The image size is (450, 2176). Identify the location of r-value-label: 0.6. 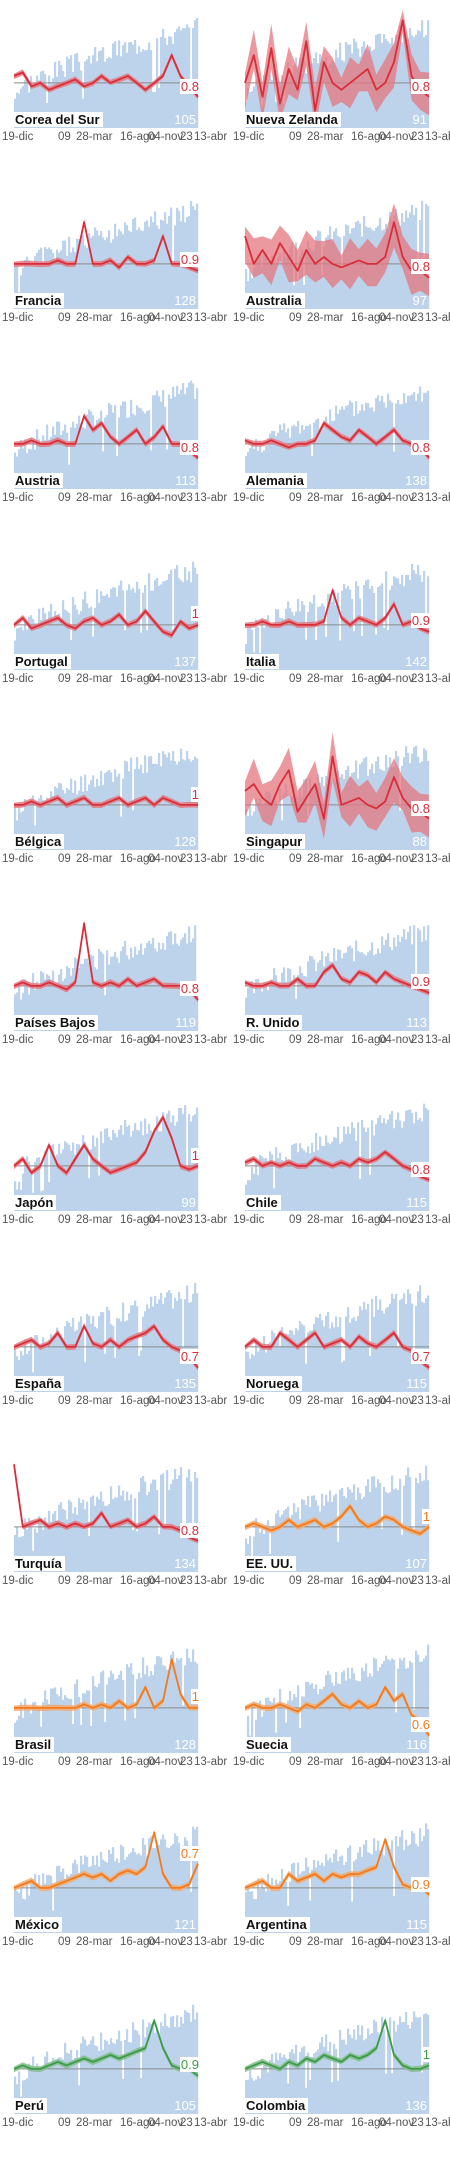
(420, 1725).